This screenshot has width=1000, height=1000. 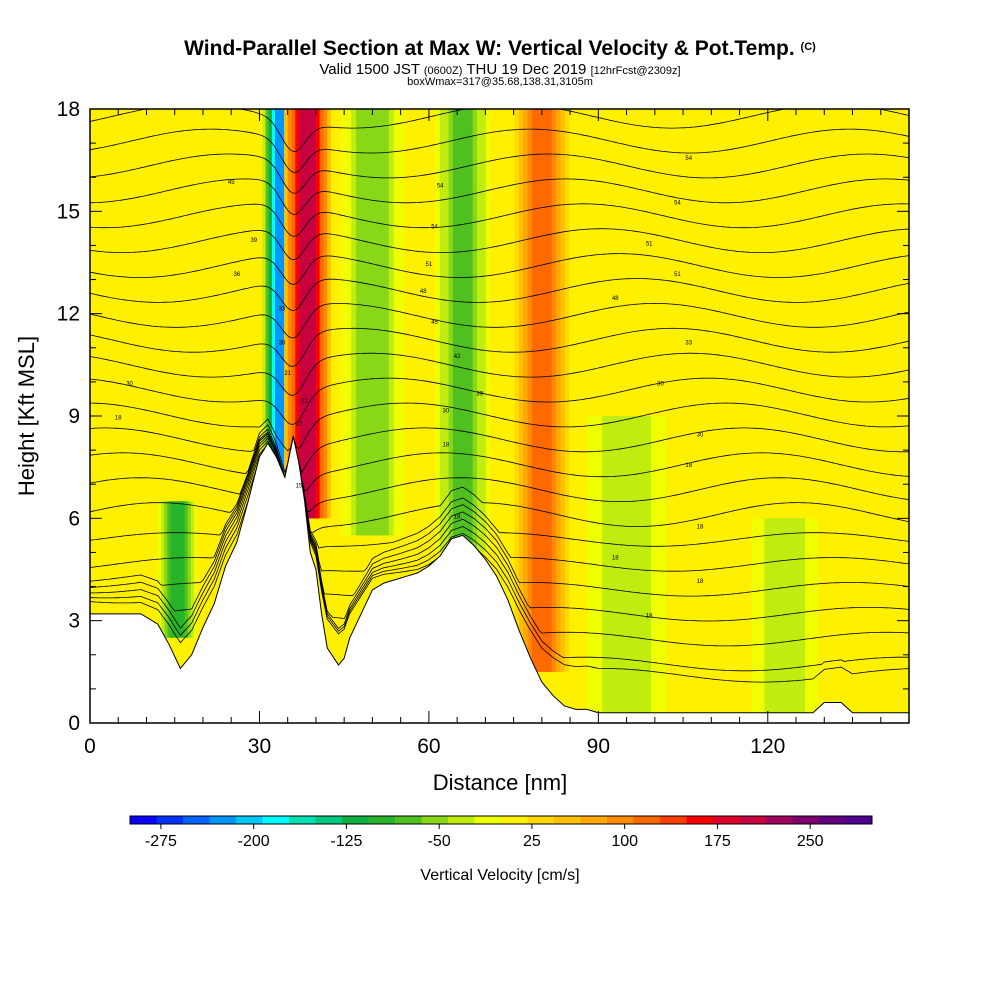 What do you see at coordinates (443, 71) in the screenshot?
I see `utc-time: (0600Z)` at bounding box center [443, 71].